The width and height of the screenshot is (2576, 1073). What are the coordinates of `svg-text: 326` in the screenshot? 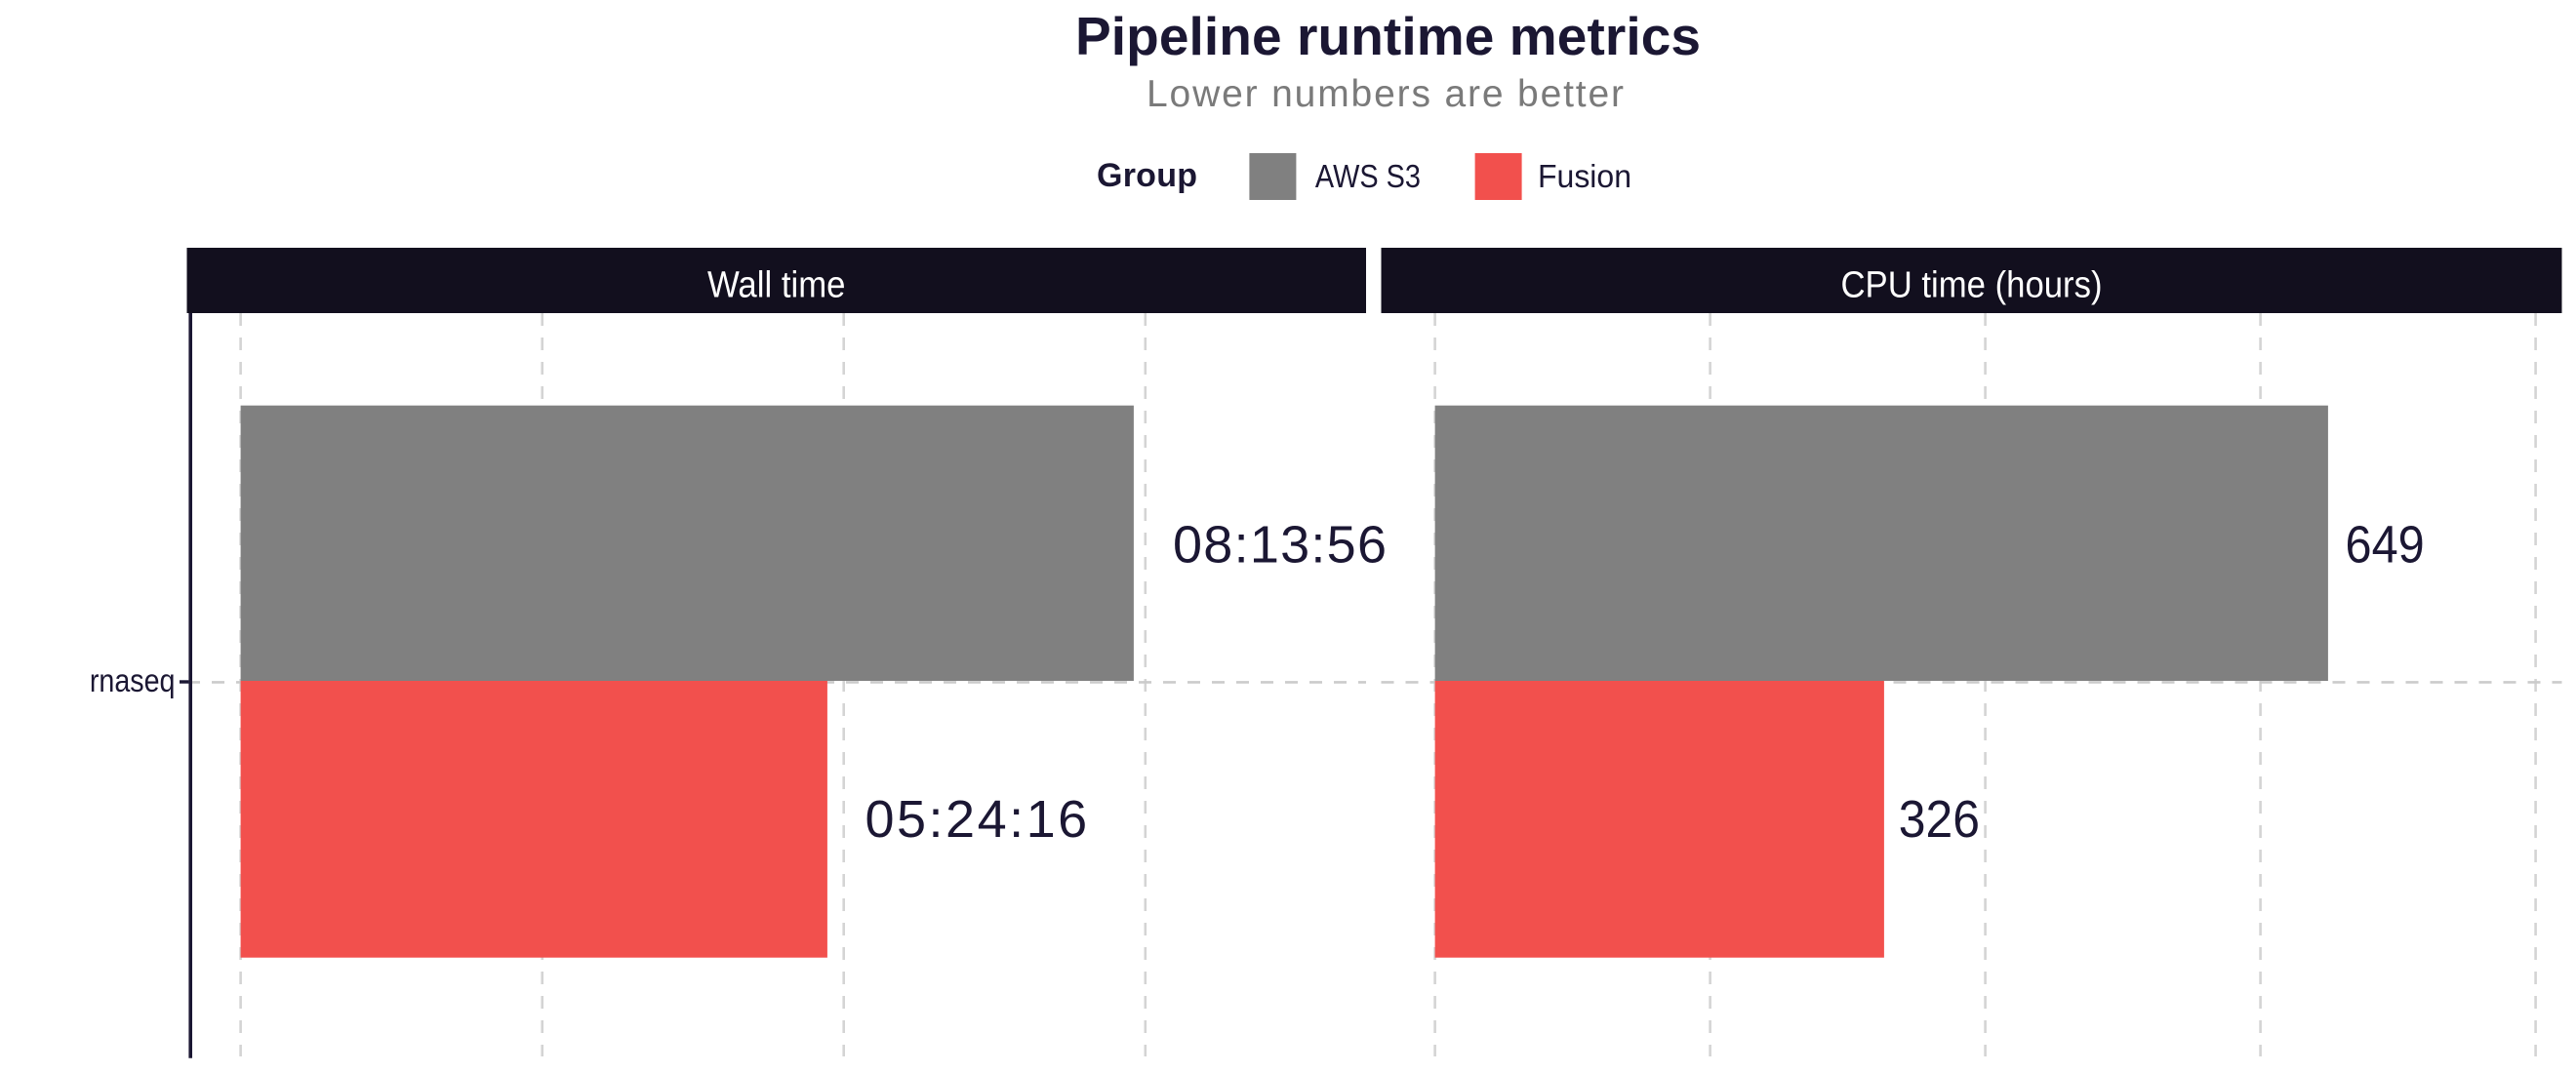 It's located at (1939, 820).